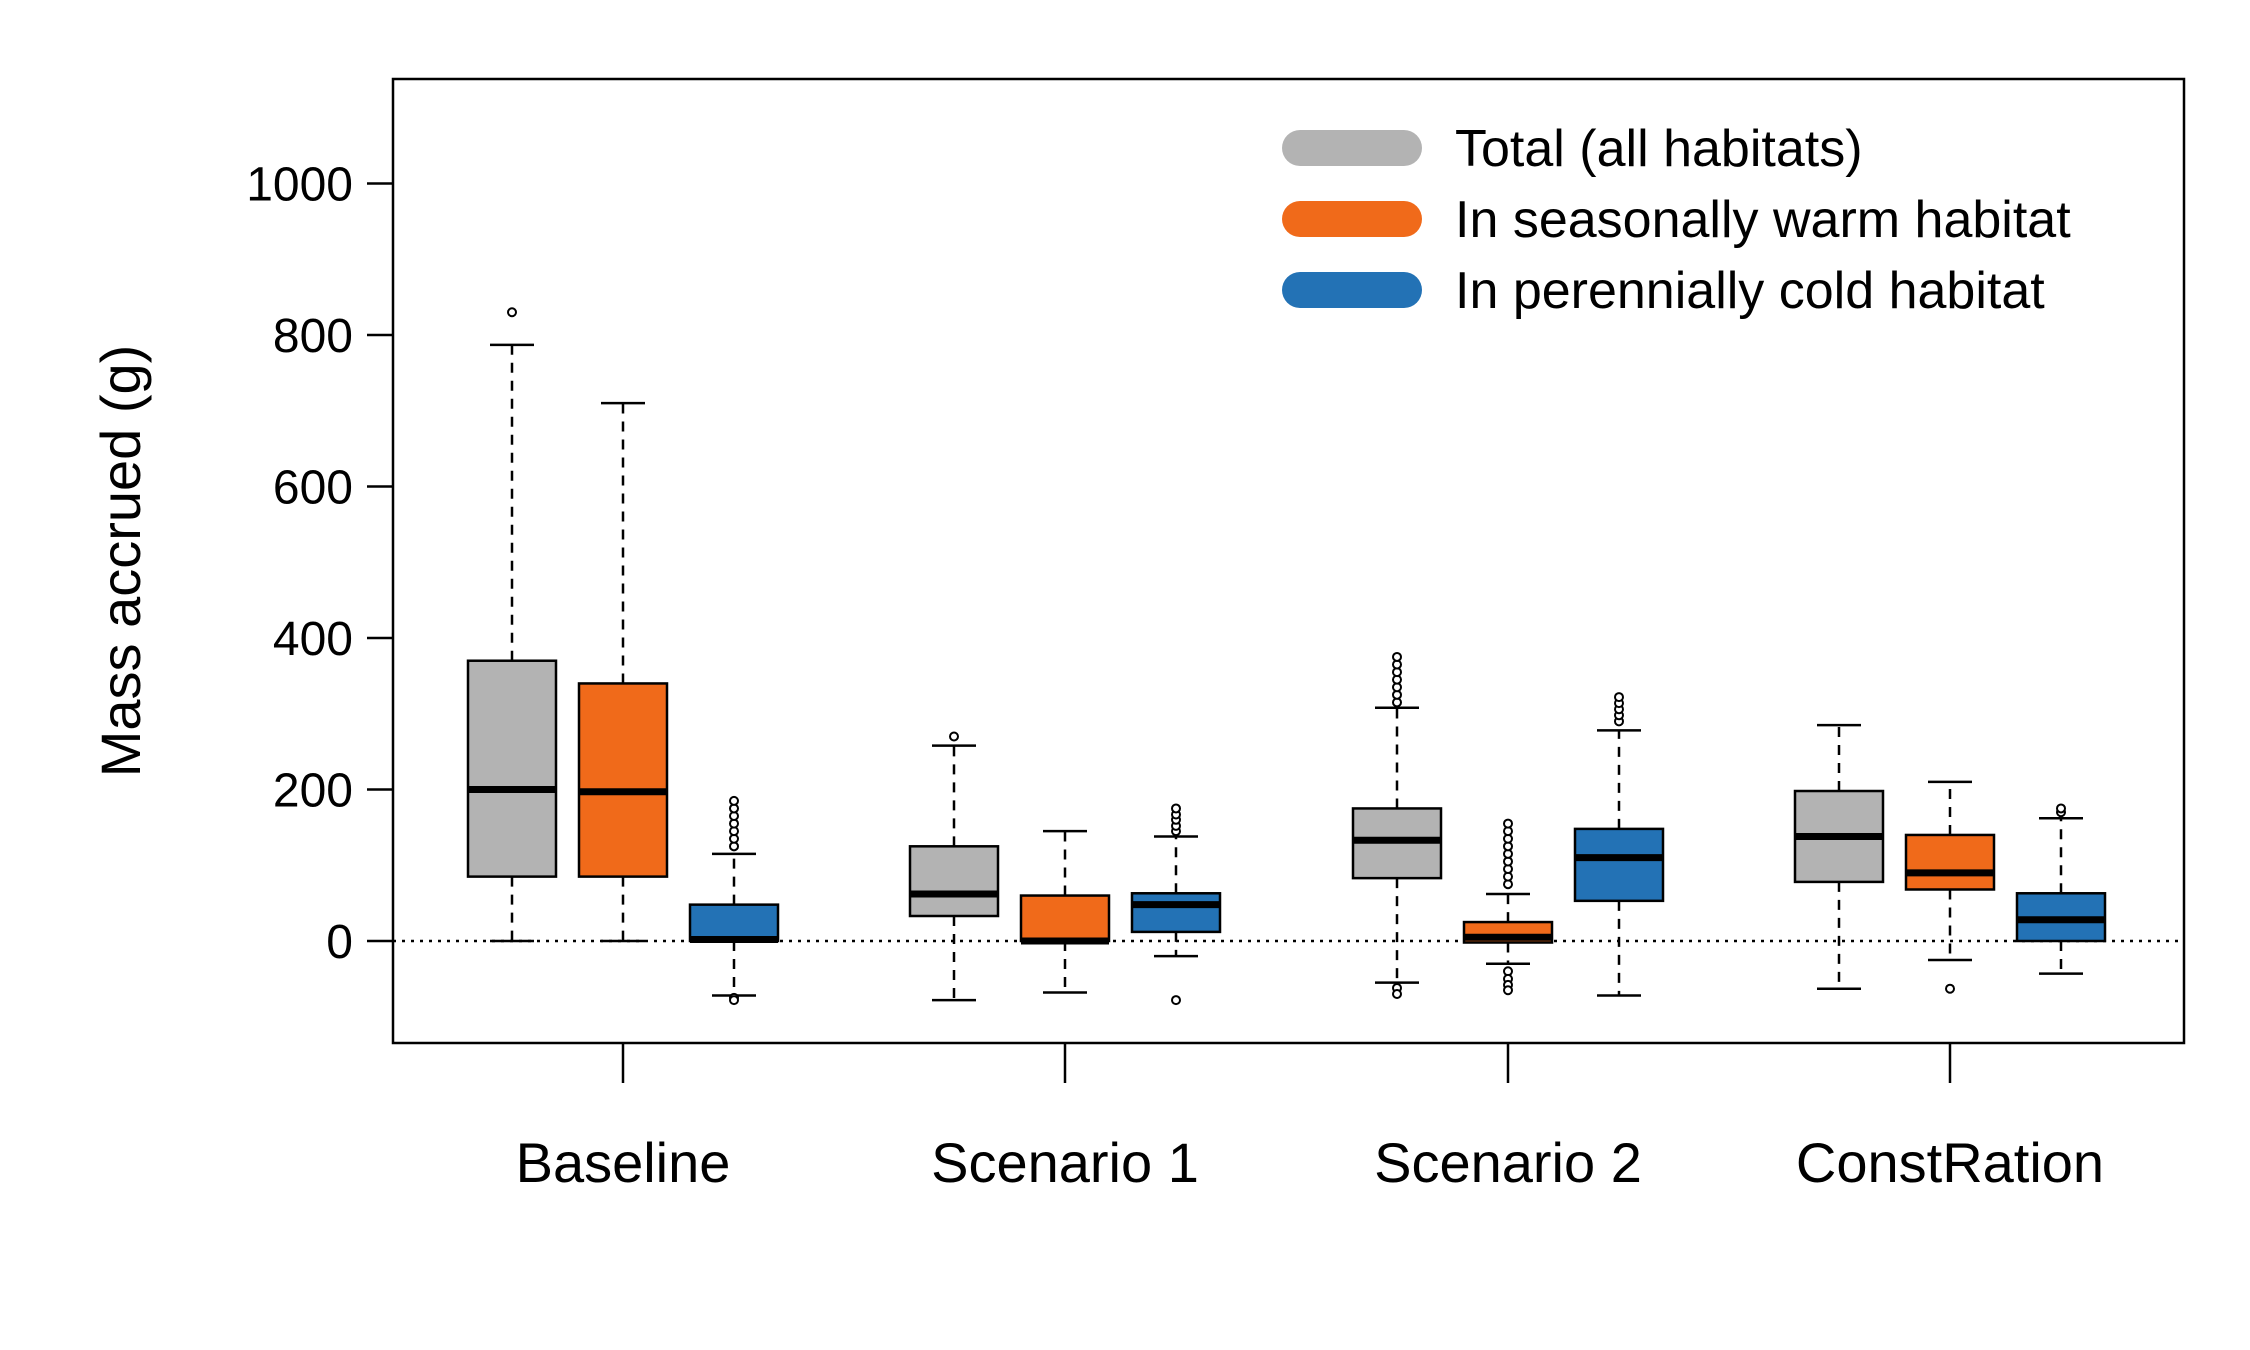 Image resolution: width=2250 pixels, height=1350 pixels. Describe the element at coordinates (313, 791) in the screenshot. I see `y-tick-label: 200` at that location.